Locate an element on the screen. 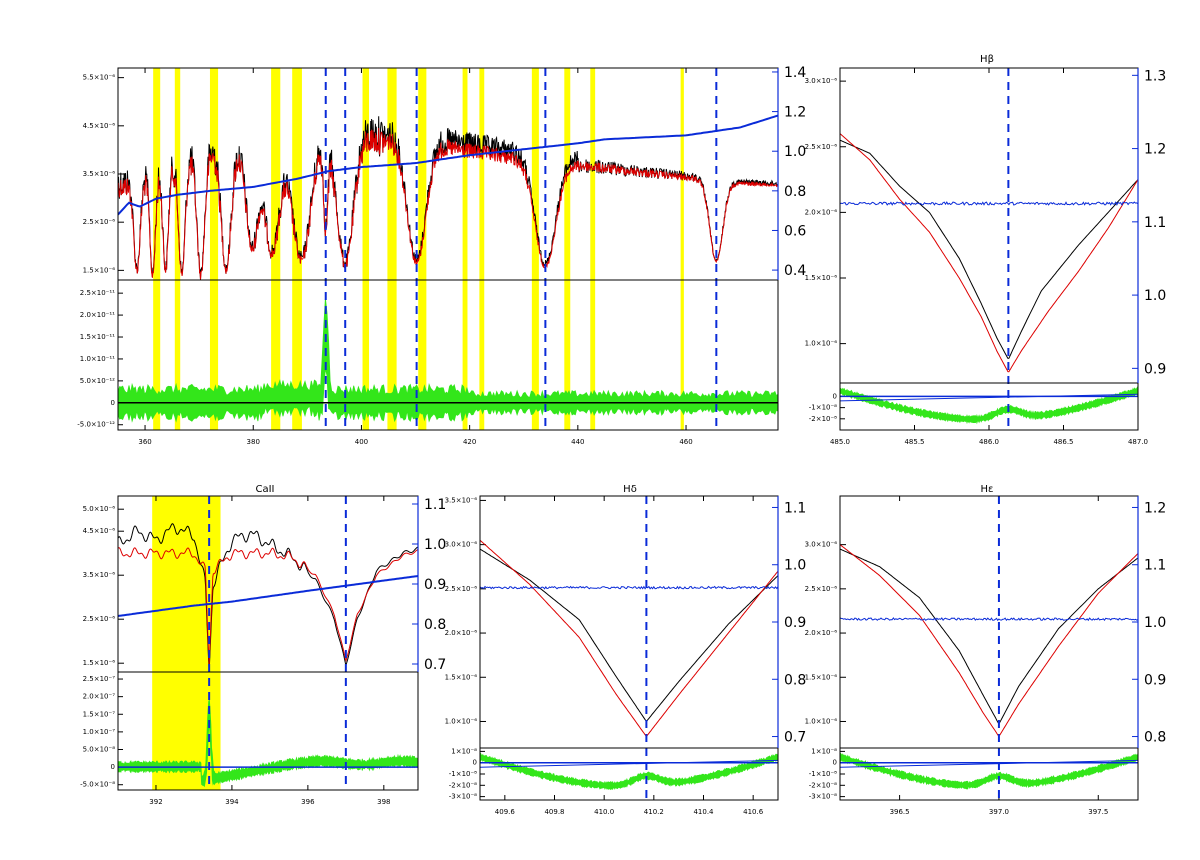 Image resolution: width=1200 pixels, height=860 pixels. hb-y-left-tick-label: 2.0×10⁻⁶ is located at coordinates (821, 212).